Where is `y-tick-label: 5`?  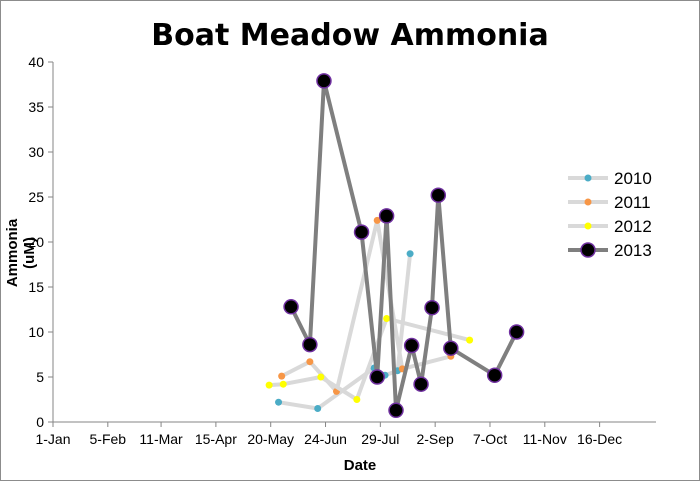
y-tick-label: 5 is located at coordinates (40, 377).